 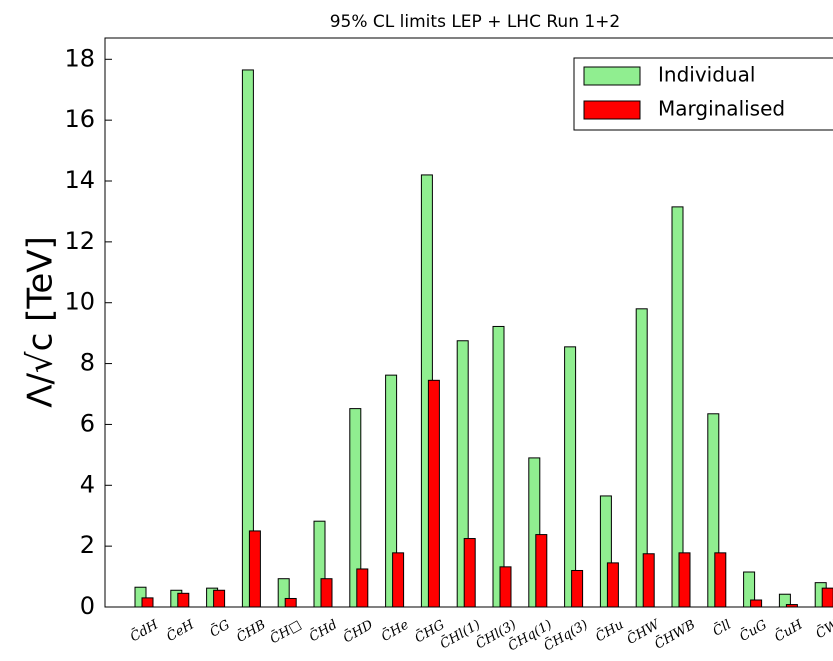 What do you see at coordinates (789, 630) in the screenshot?
I see `x-tick-label: C̄uH` at bounding box center [789, 630].